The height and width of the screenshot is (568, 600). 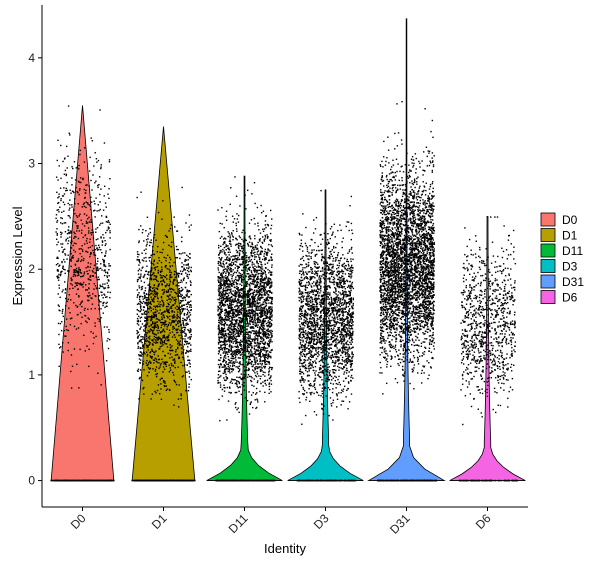 I want to click on x-tick-label-d1: D1, so click(x=159, y=521).